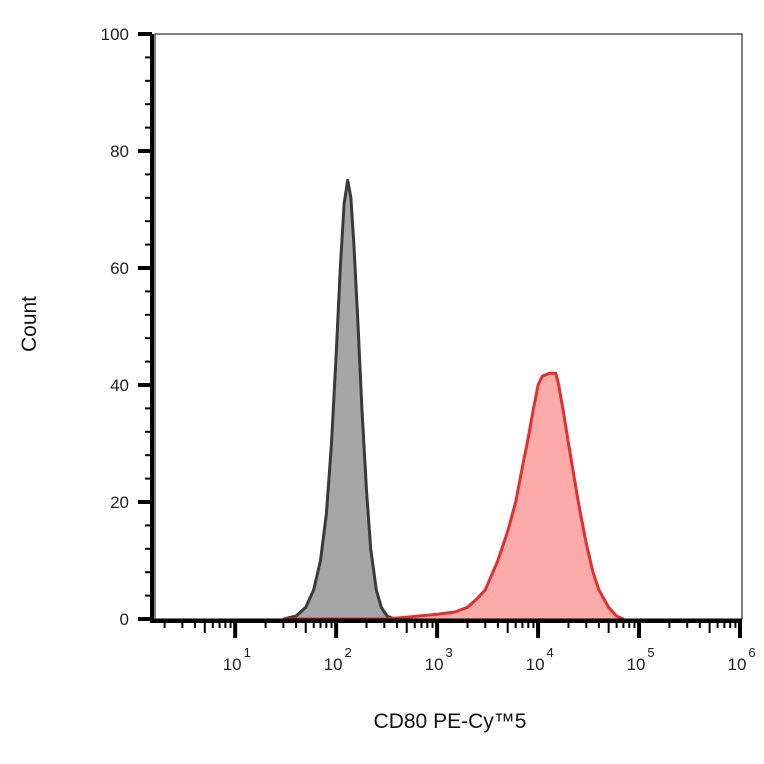 Image resolution: width=764 pixels, height=764 pixels. I want to click on y-tick-label: 20, so click(119, 502).